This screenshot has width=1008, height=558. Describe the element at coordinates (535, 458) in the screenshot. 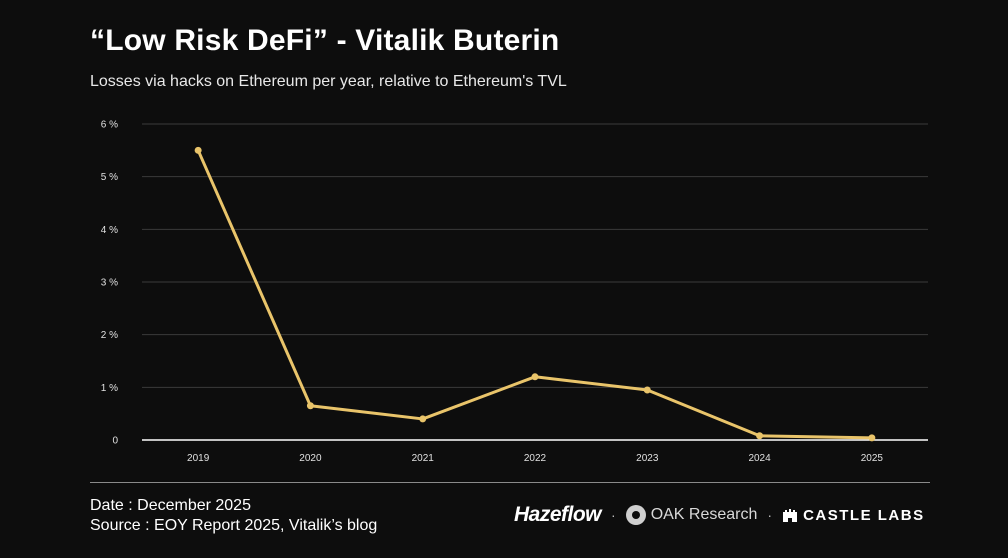

I see `x-tick-label: 2022` at that location.